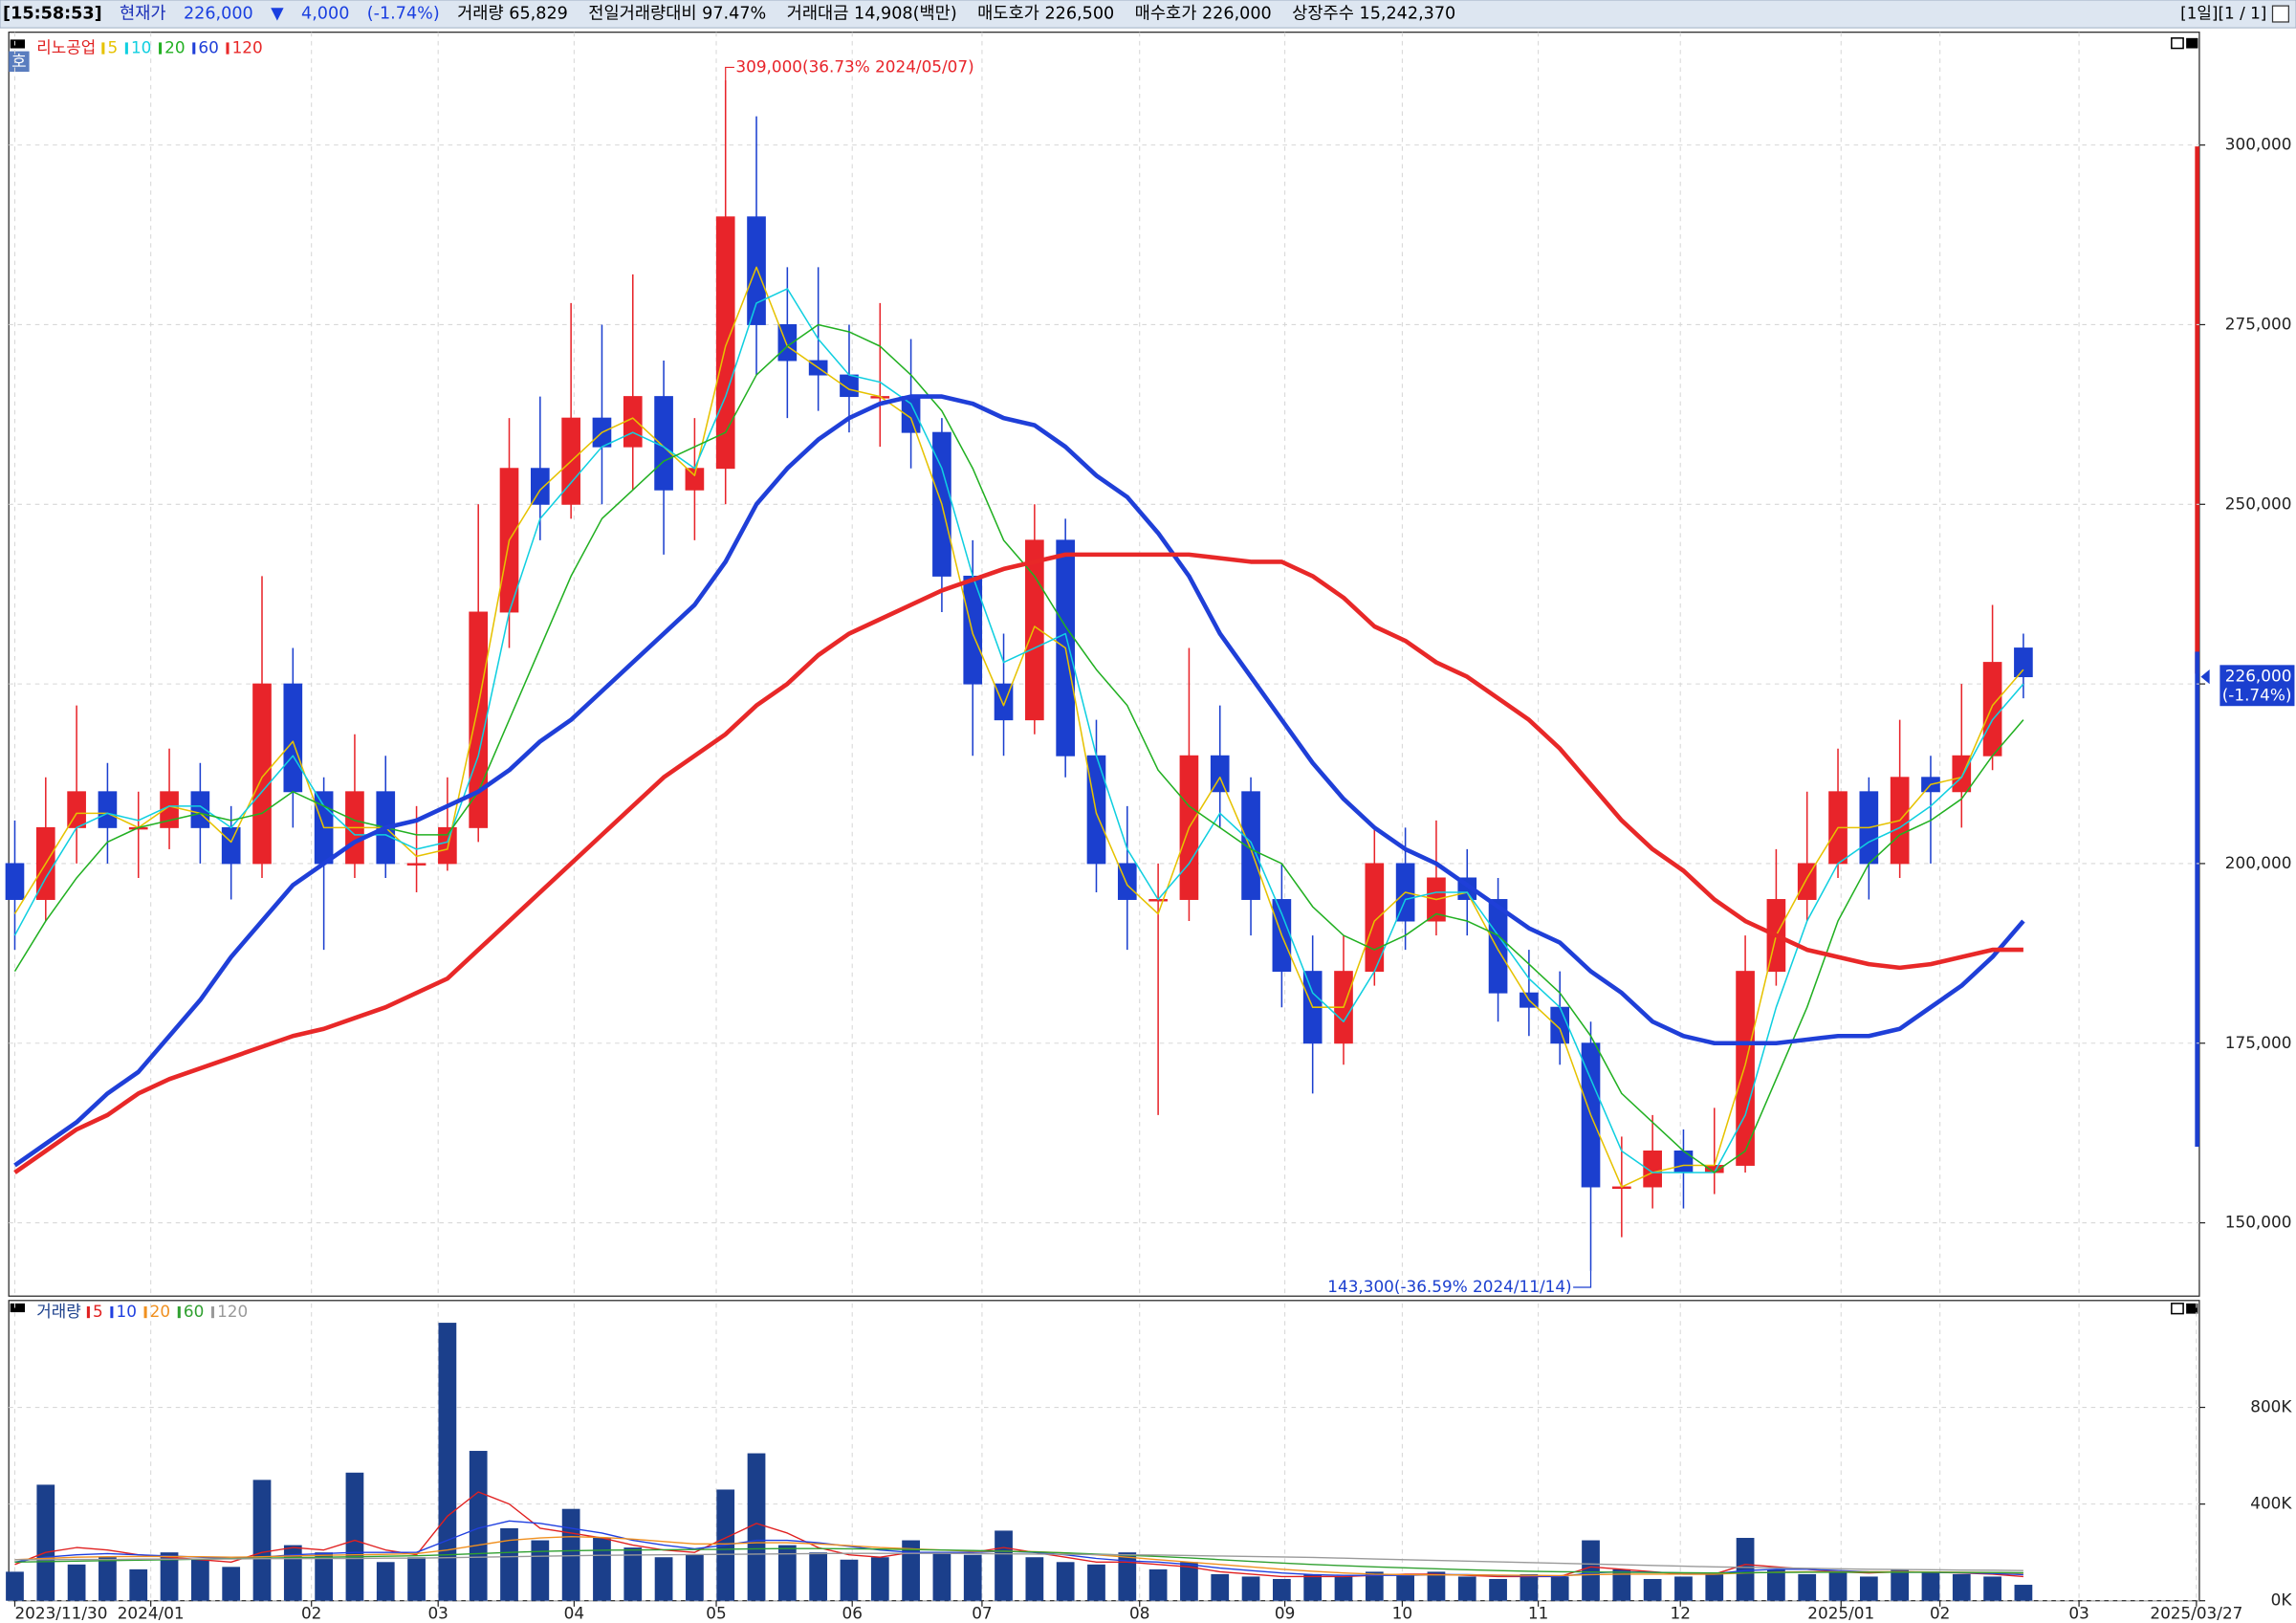 The width and height of the screenshot is (2296, 1623). I want to click on annotation: 143,300(-36.59% 2024/11/14), so click(1449, 1286).